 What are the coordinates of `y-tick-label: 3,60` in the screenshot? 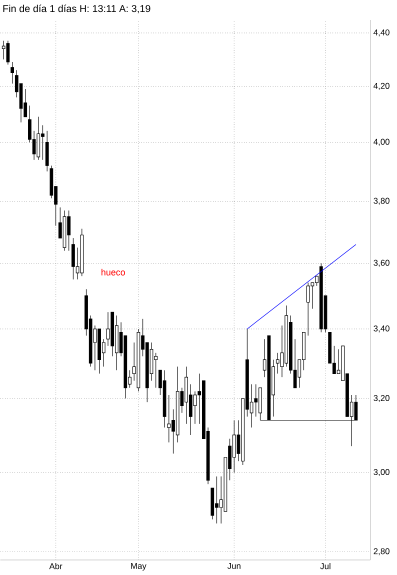 It's located at (382, 263).